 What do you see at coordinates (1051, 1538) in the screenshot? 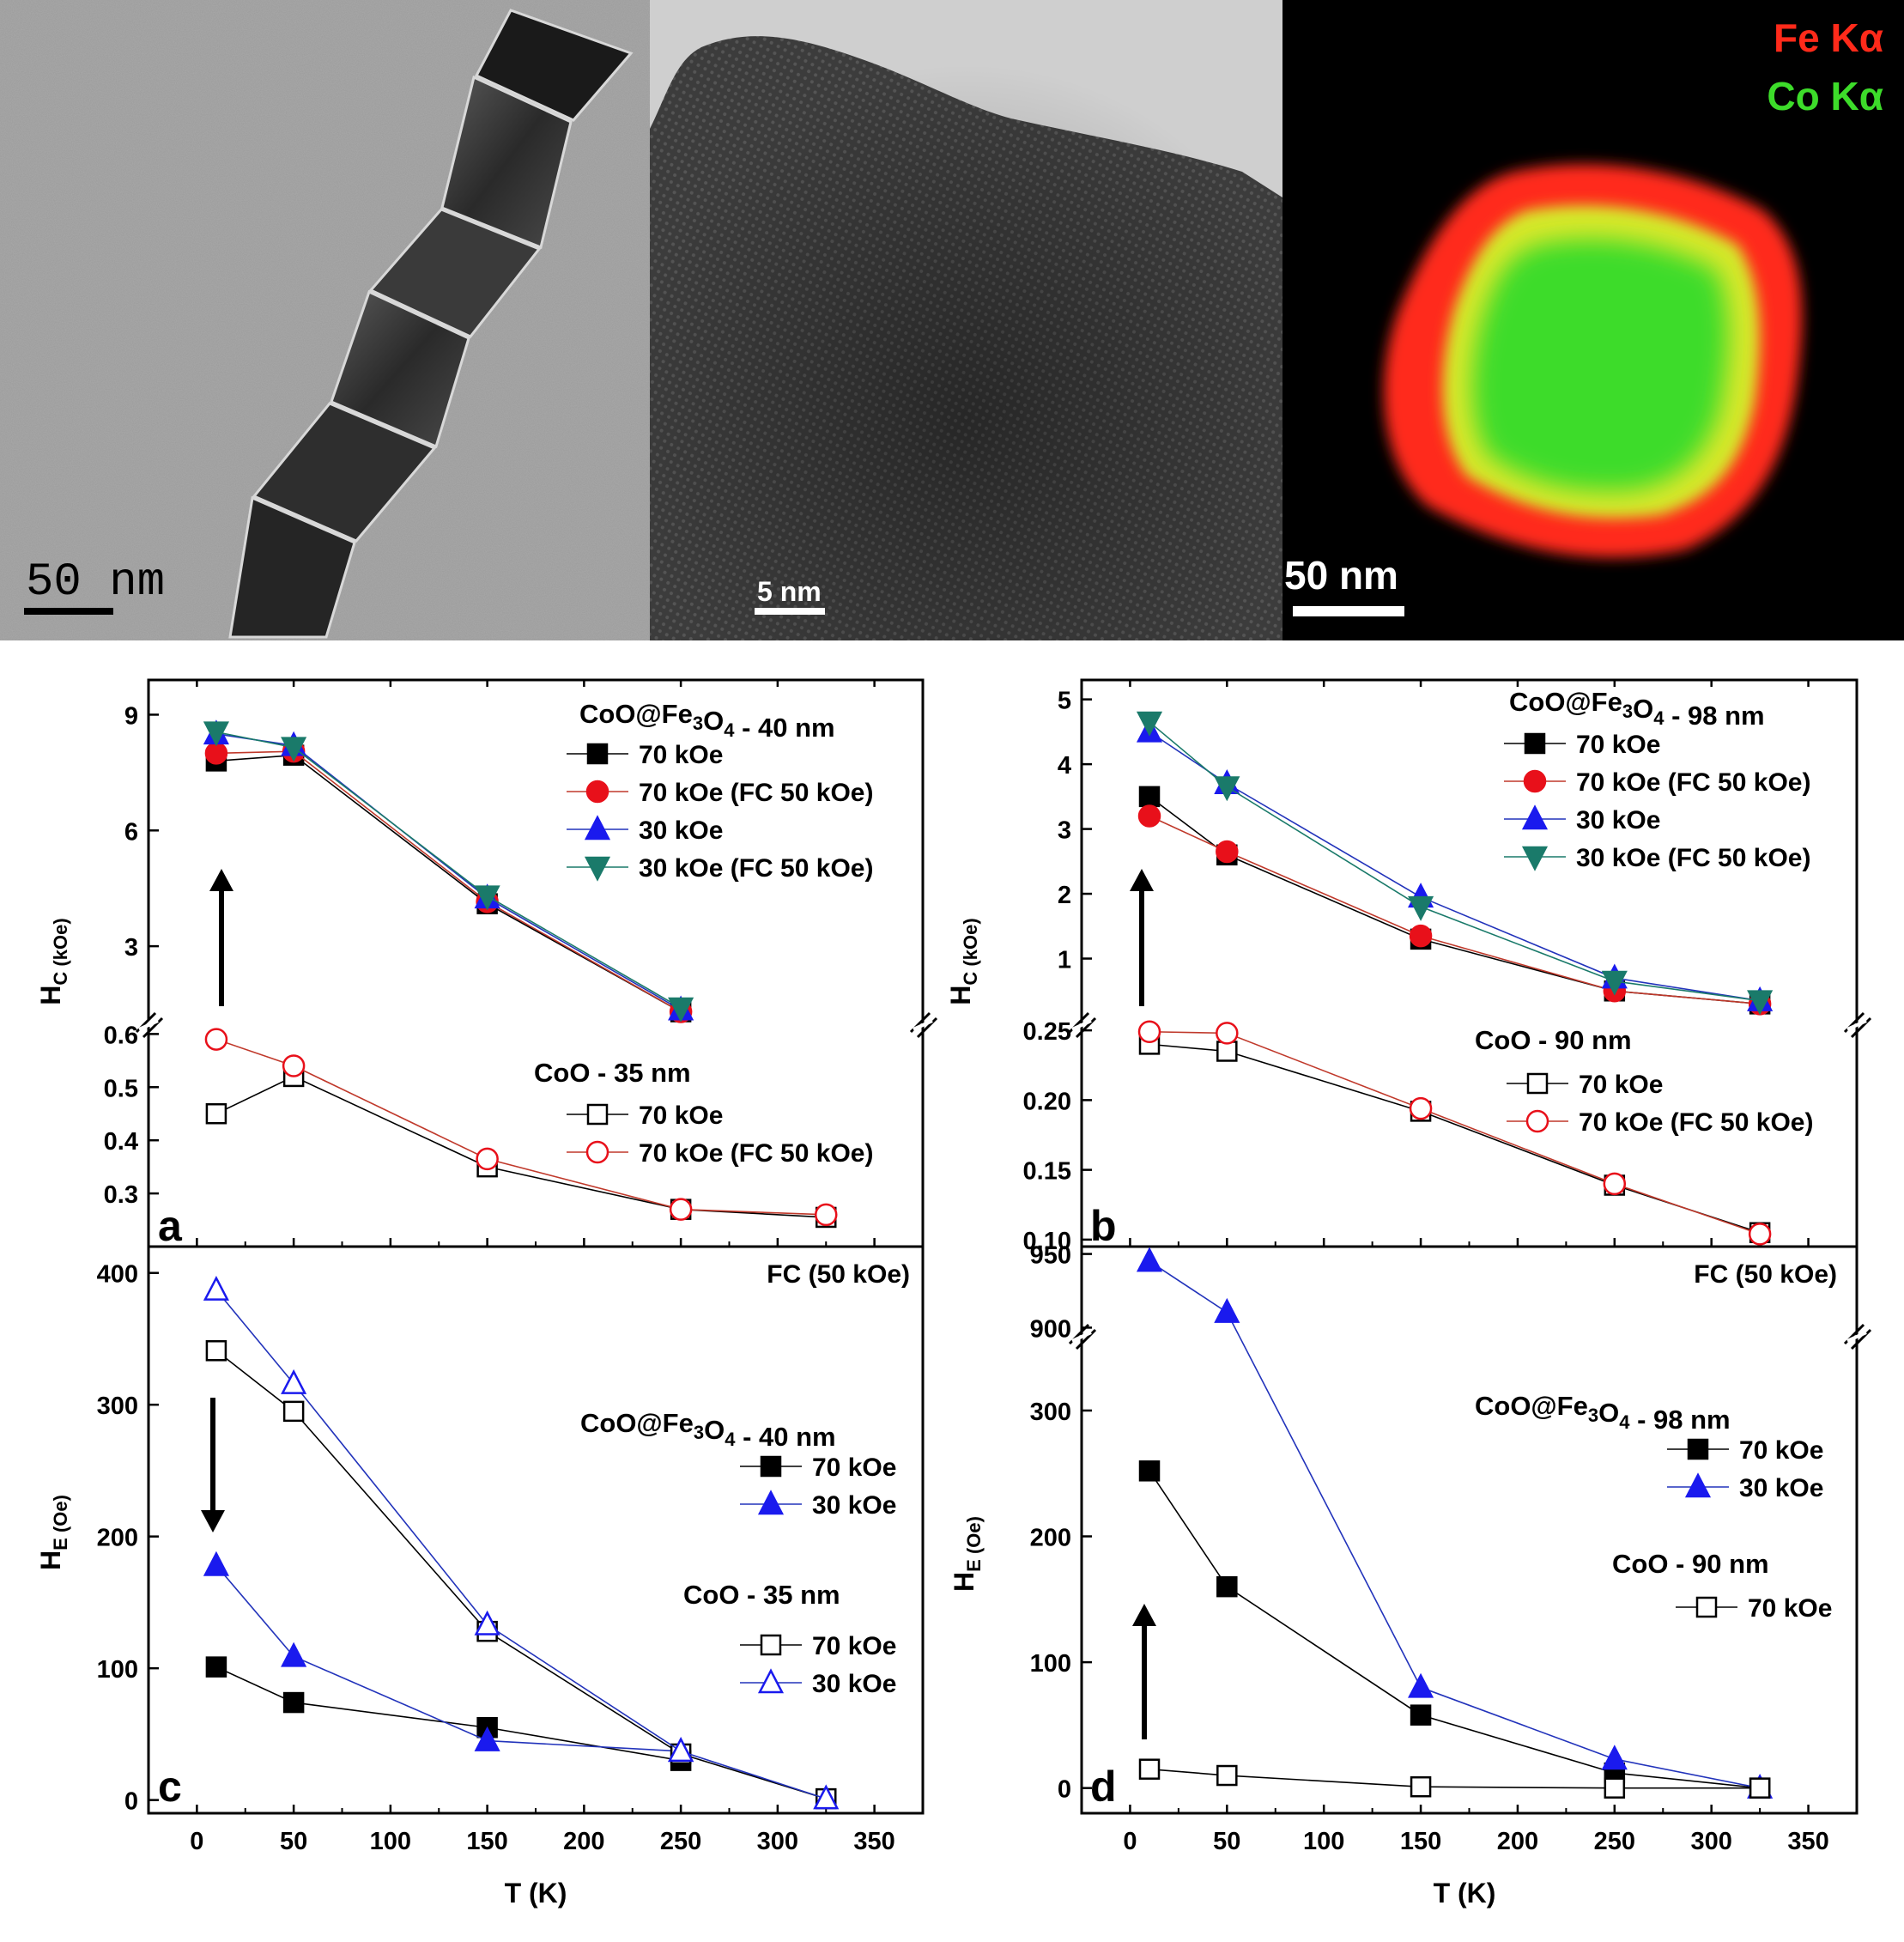
I see `panel-d-lower-ytick-label-2: 200` at bounding box center [1051, 1538].